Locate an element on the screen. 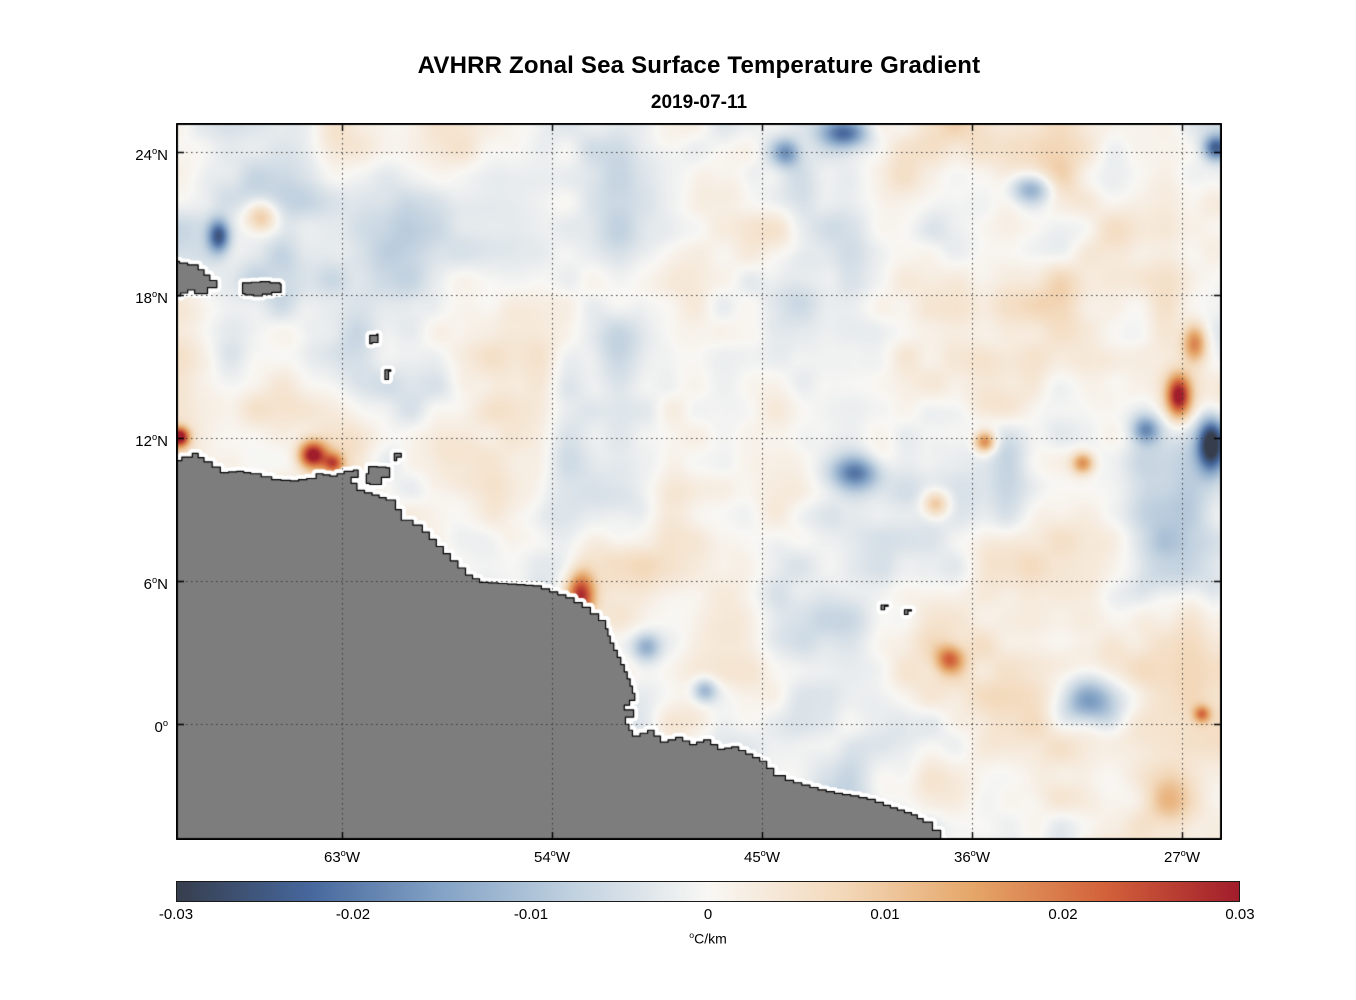 This screenshot has width=1356, height=1000. x-tick-label-36w: 36oW is located at coordinates (972, 857).